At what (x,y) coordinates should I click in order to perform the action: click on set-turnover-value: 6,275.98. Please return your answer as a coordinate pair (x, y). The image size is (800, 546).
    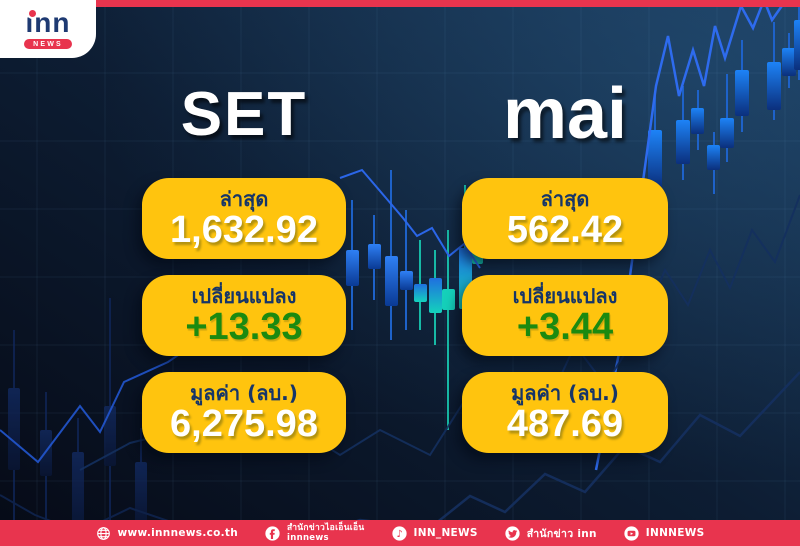
    Looking at the image, I should click on (244, 423).